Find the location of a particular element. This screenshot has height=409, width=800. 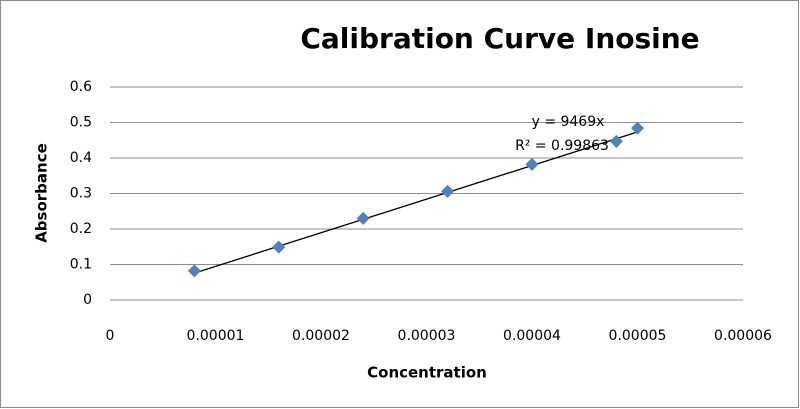

x-tick-label: 0.00002 is located at coordinates (321, 336).